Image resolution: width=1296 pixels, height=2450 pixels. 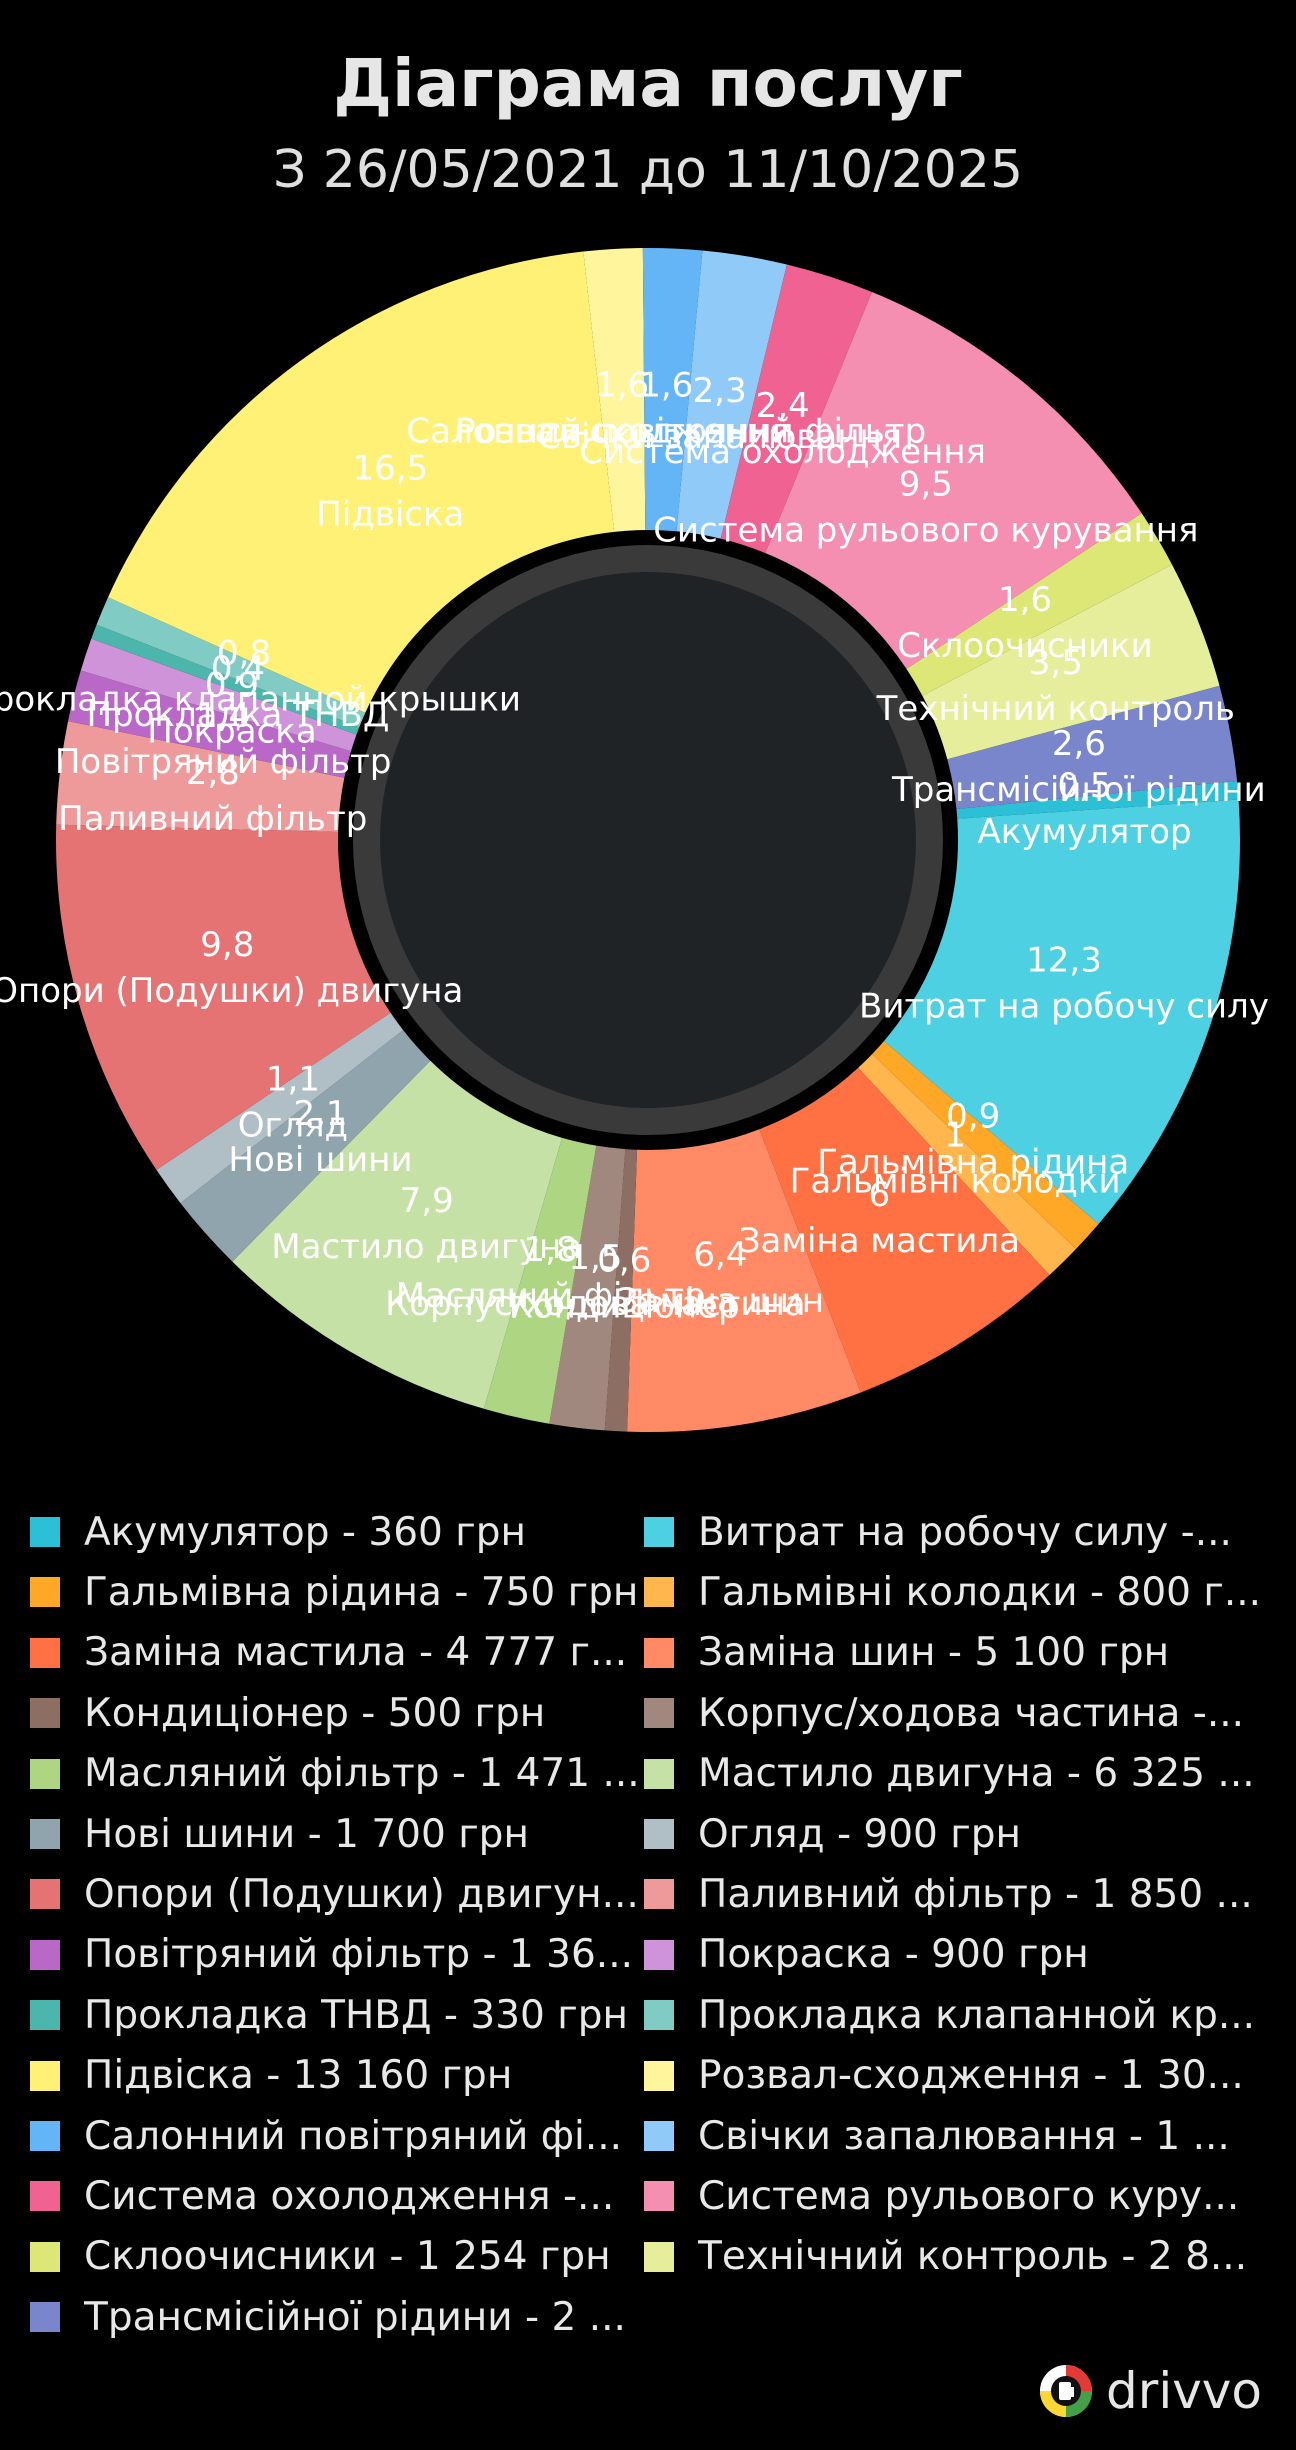 What do you see at coordinates (305, 1532) in the screenshot?
I see `legend-label: Акумулятор - 360 грн` at bounding box center [305, 1532].